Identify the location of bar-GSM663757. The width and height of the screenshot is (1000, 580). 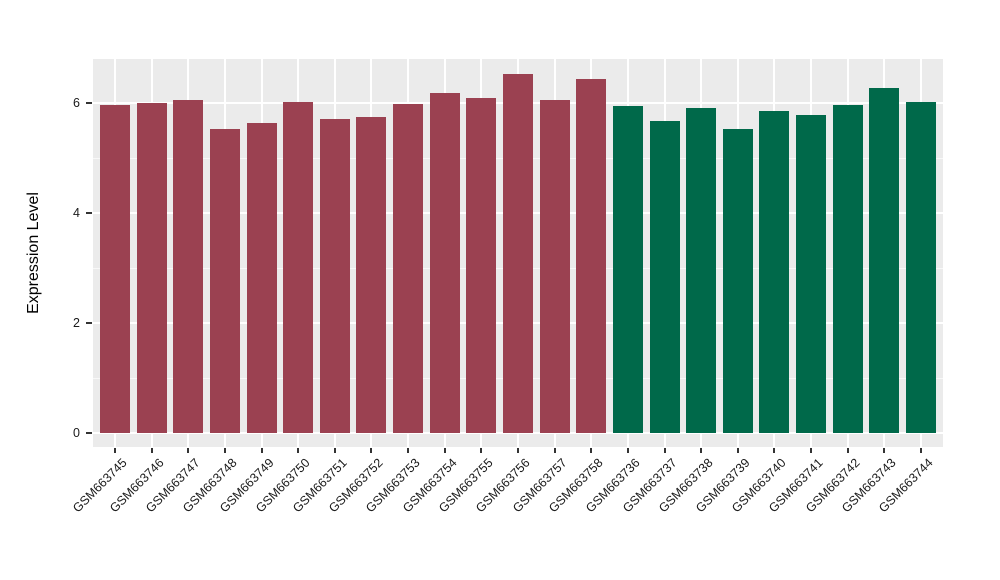
(554, 266).